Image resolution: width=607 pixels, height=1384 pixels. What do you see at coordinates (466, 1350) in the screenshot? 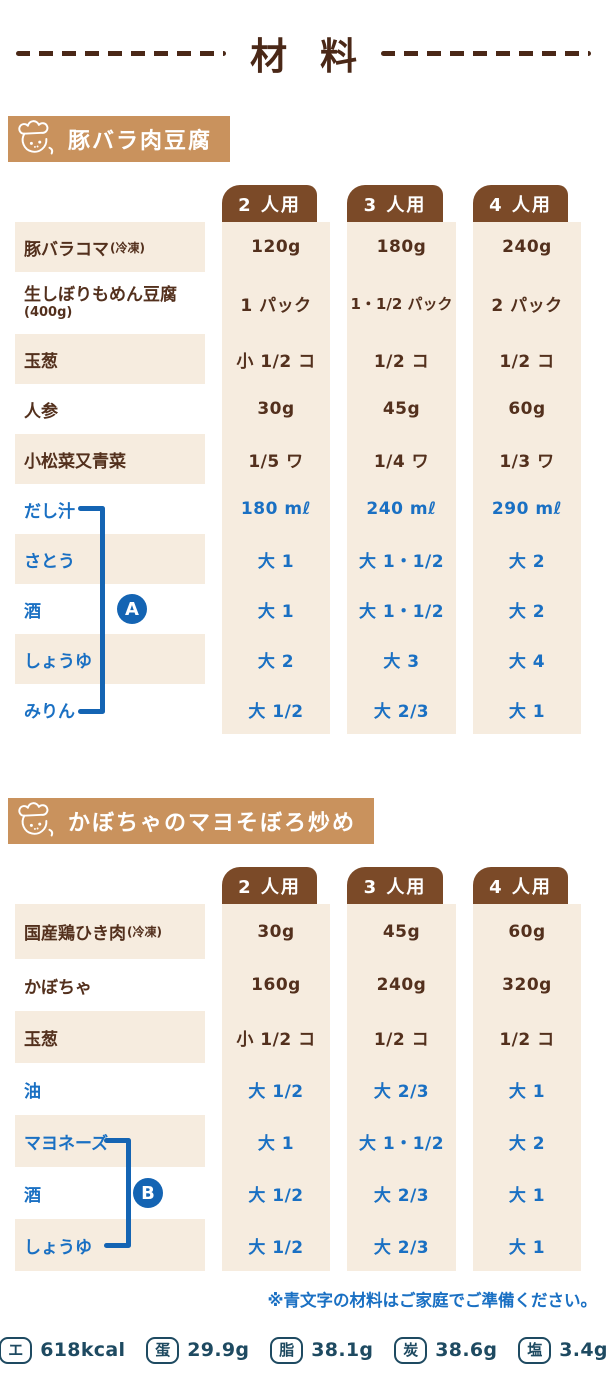
I see `nutrition-carbs-value: 38.6g` at bounding box center [466, 1350].